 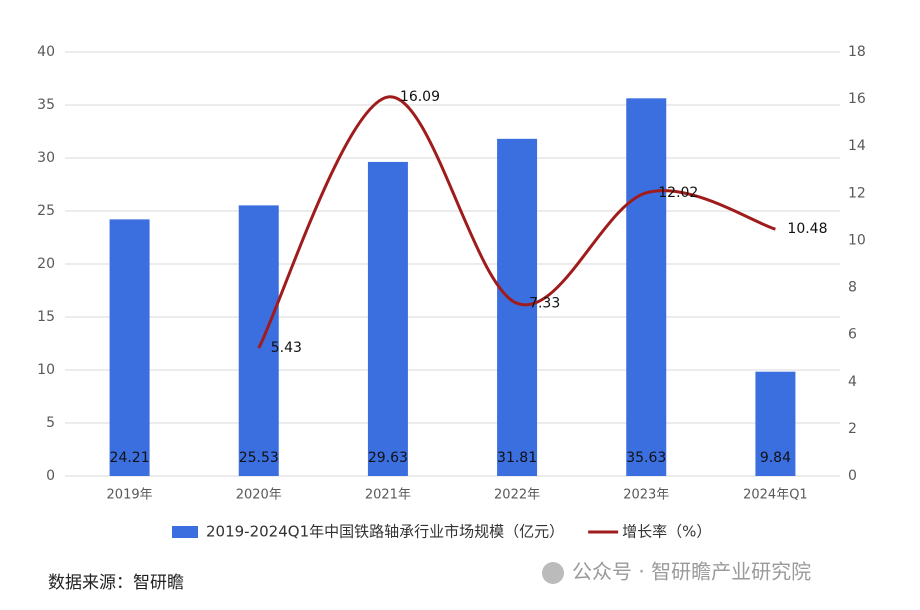 I want to click on bar-value-label: 29.63, so click(x=388, y=458).